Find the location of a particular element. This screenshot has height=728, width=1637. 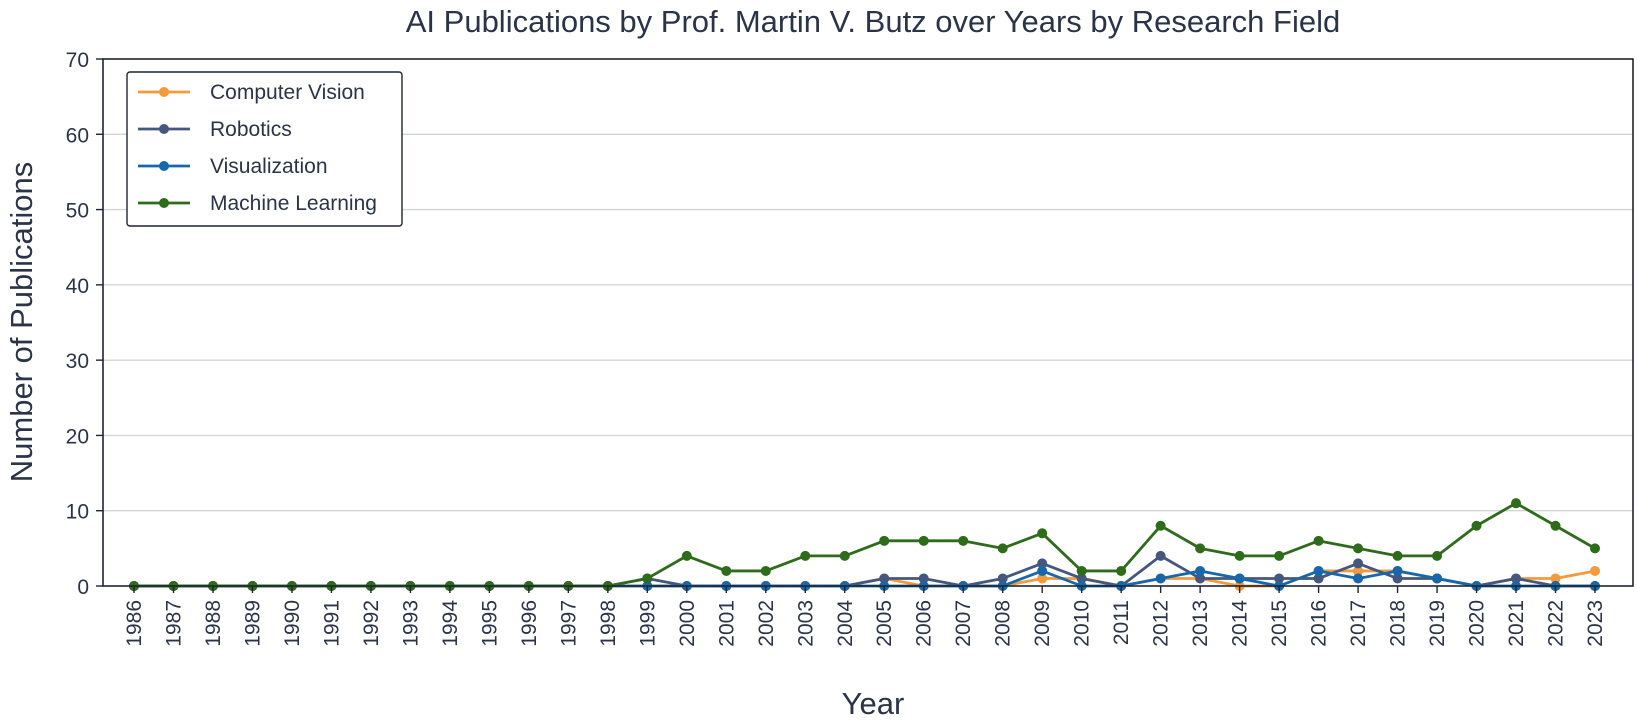

legend-item: Machine Learning is located at coordinates (257, 203).